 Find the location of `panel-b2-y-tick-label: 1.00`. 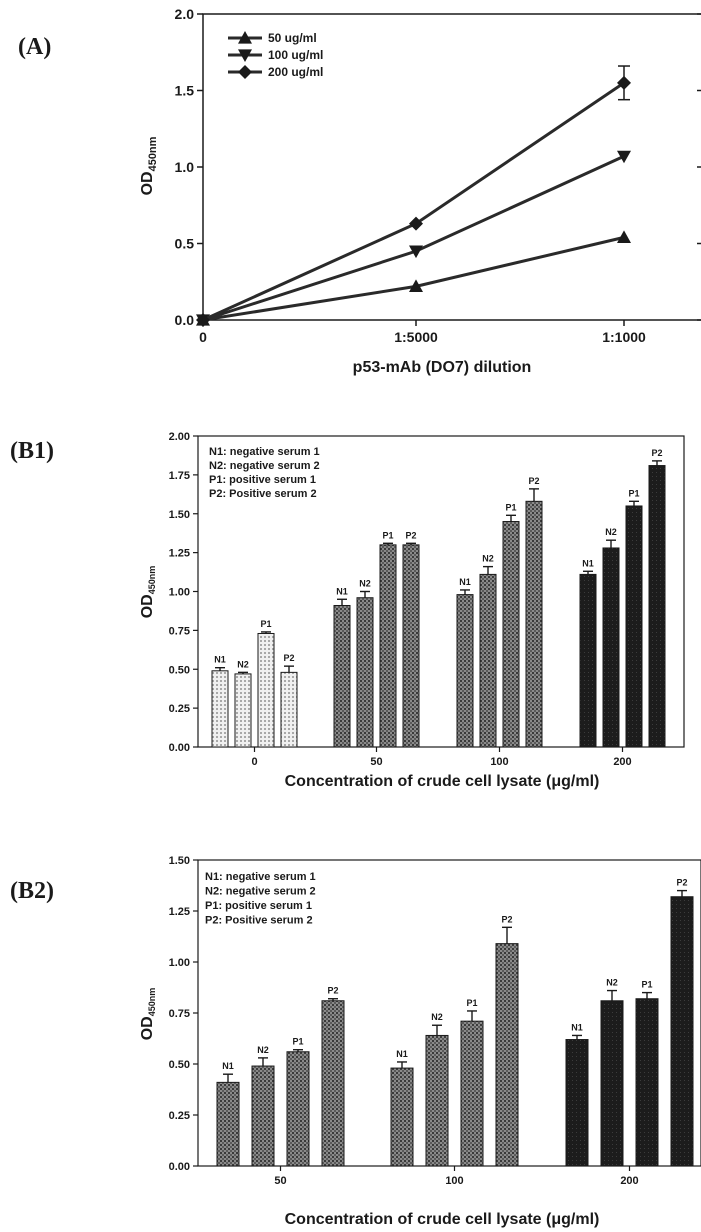

panel-b2-y-tick-label: 1.00 is located at coordinates (179, 963).